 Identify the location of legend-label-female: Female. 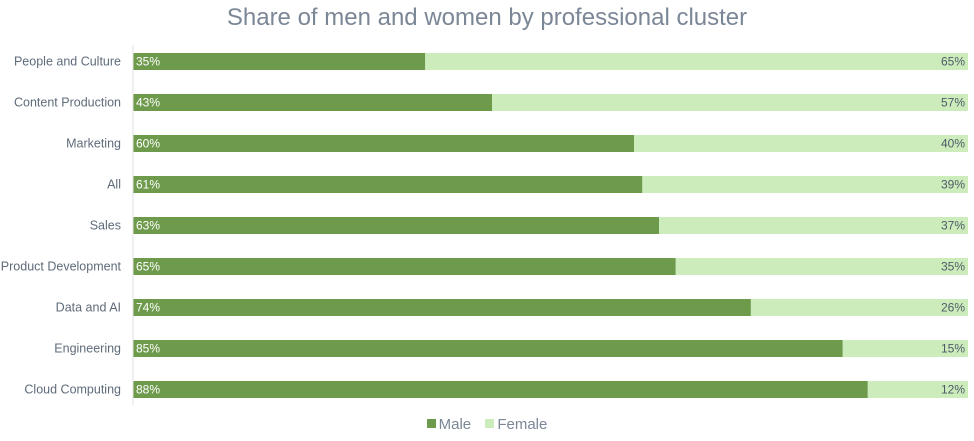
(522, 424).